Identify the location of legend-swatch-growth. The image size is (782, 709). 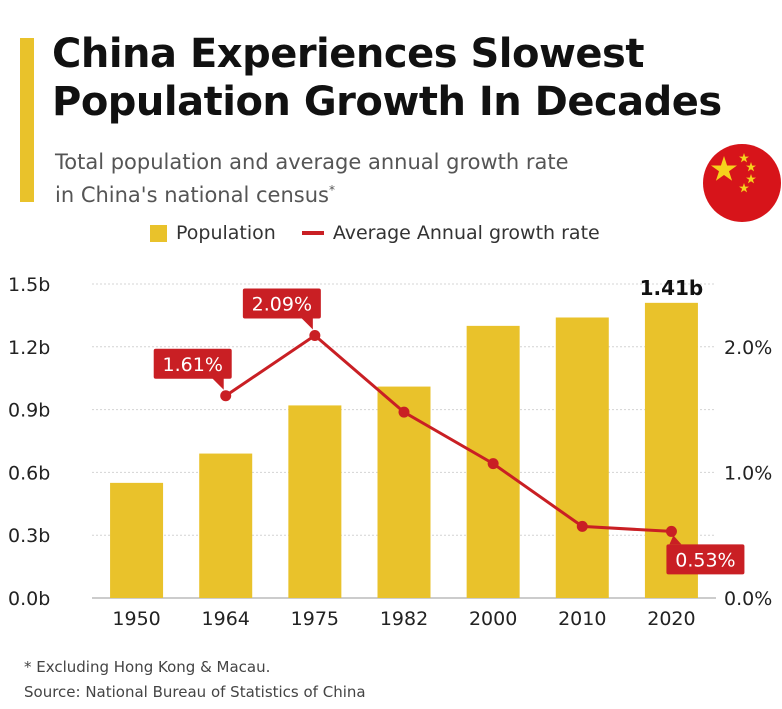
(312, 233).